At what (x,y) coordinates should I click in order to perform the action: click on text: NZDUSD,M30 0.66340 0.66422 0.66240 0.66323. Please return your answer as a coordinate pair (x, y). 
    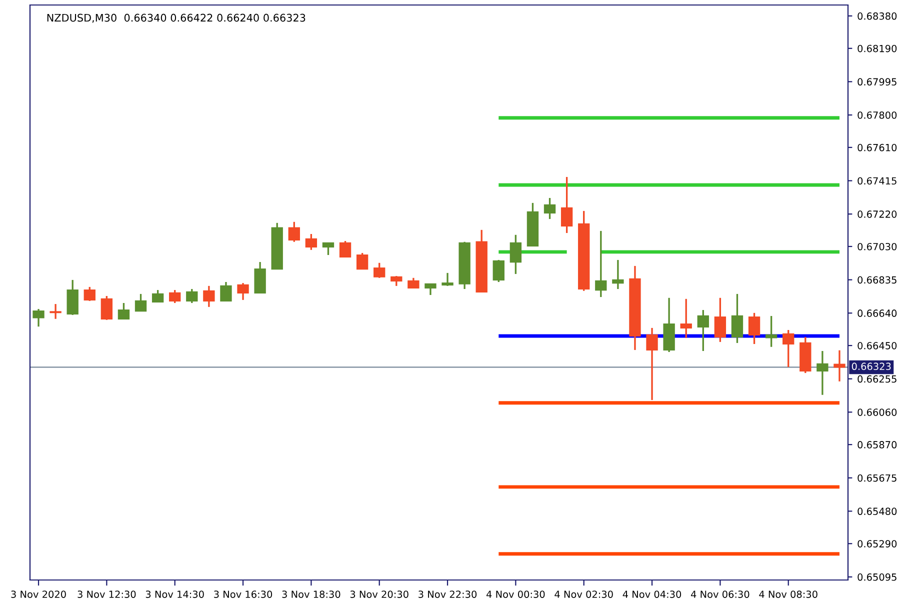
    Looking at the image, I should click on (176, 18).